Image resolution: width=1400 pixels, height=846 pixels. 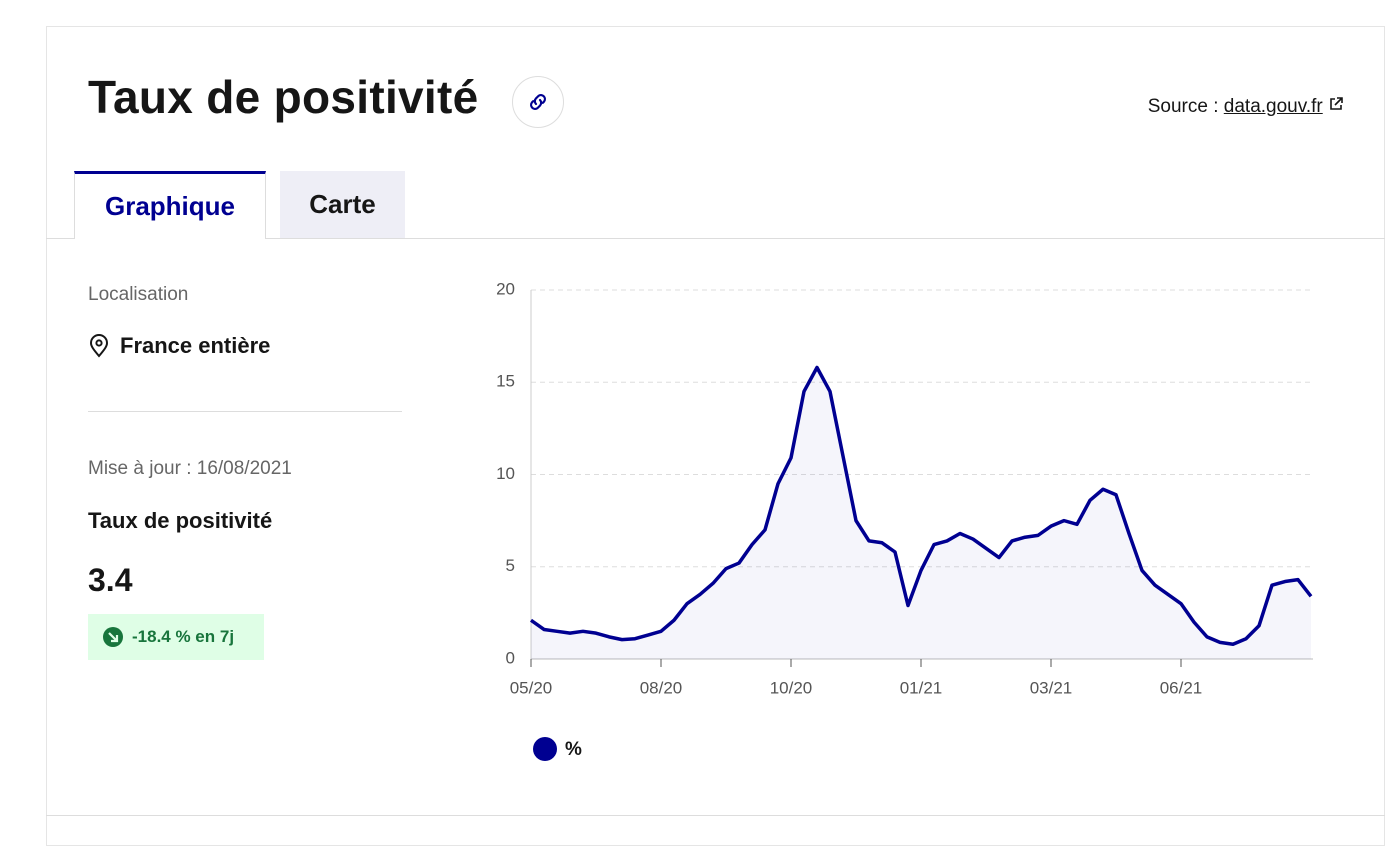 I want to click on tab-active: Graphique, so click(x=170, y=205).